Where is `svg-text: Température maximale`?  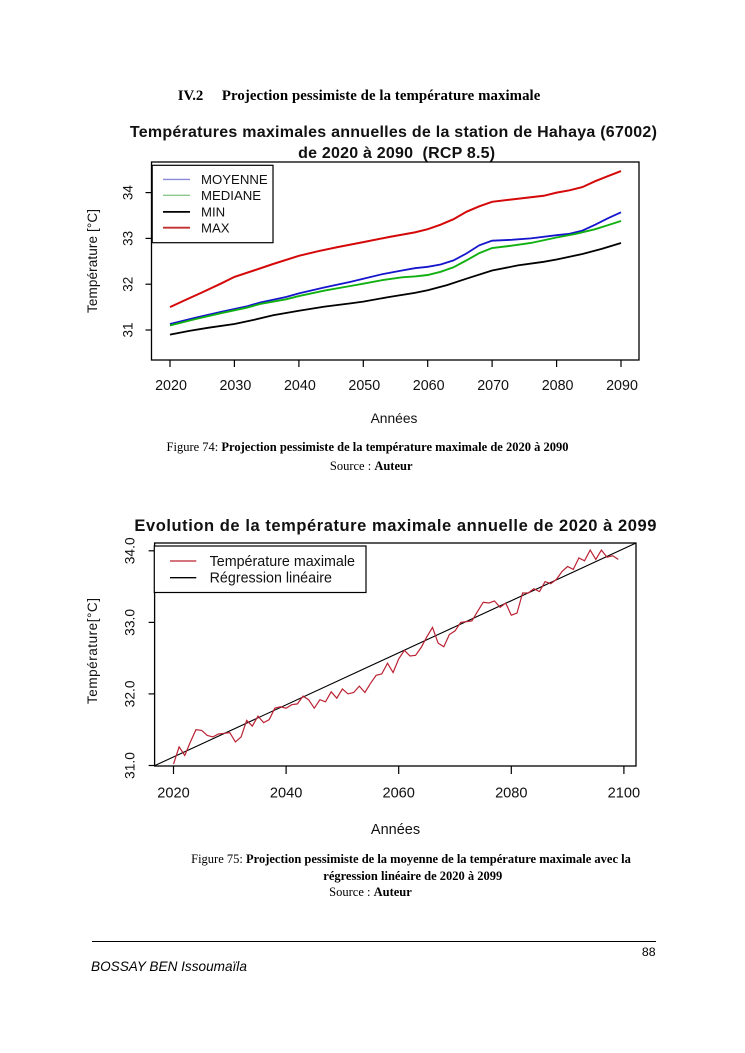 svg-text: Température maximale is located at coordinates (282, 562).